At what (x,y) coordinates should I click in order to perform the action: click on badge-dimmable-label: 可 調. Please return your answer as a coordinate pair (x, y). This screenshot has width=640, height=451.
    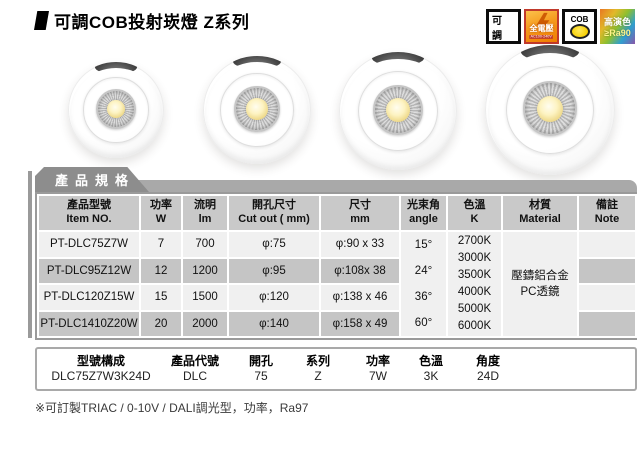
    Looking at the image, I should click on (498, 28).